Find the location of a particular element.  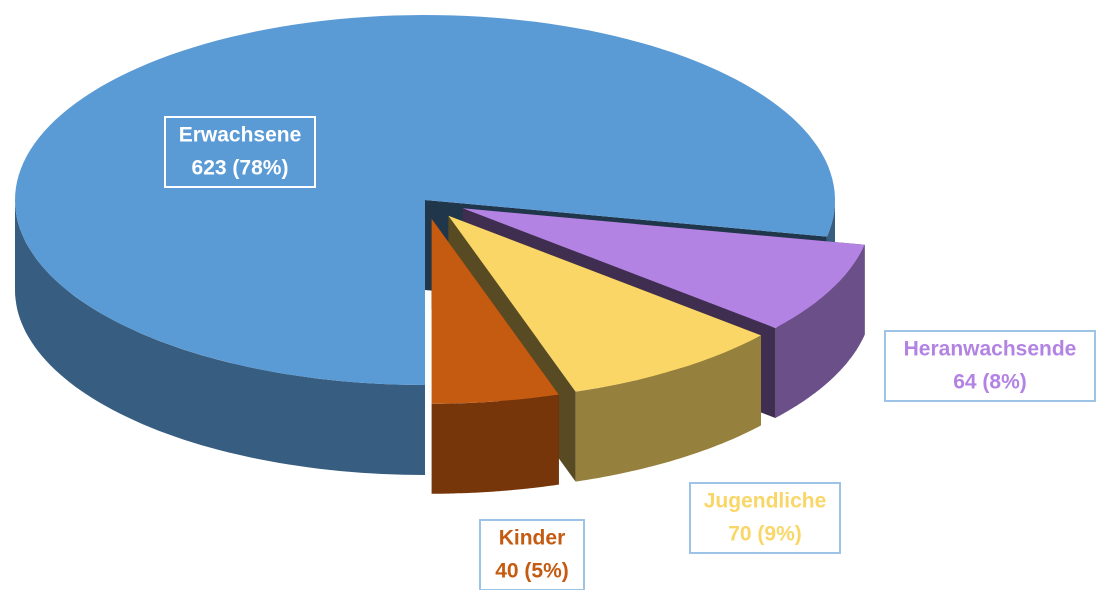

value-label: 64 (8%) is located at coordinates (990, 382).